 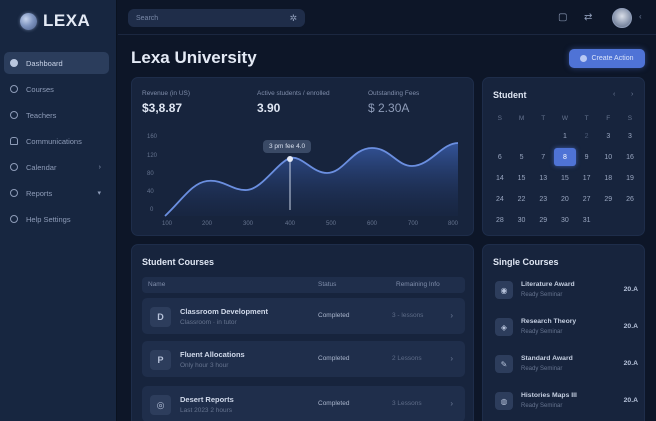 What do you see at coordinates (48, 219) in the screenshot?
I see `sidebar-item-label: Help Settings` at bounding box center [48, 219].